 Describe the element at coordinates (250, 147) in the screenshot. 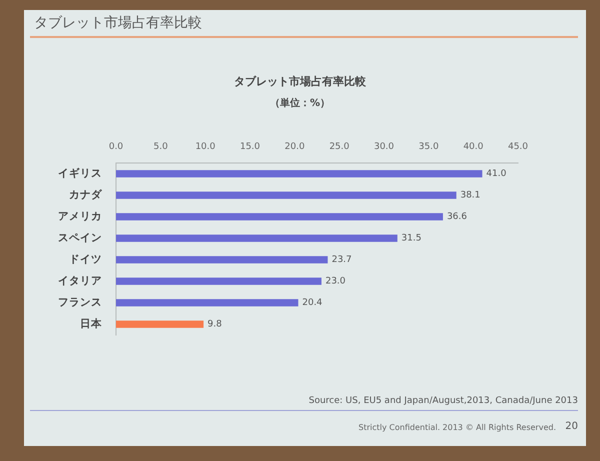

I see `x-tick-label: 15.0` at that location.